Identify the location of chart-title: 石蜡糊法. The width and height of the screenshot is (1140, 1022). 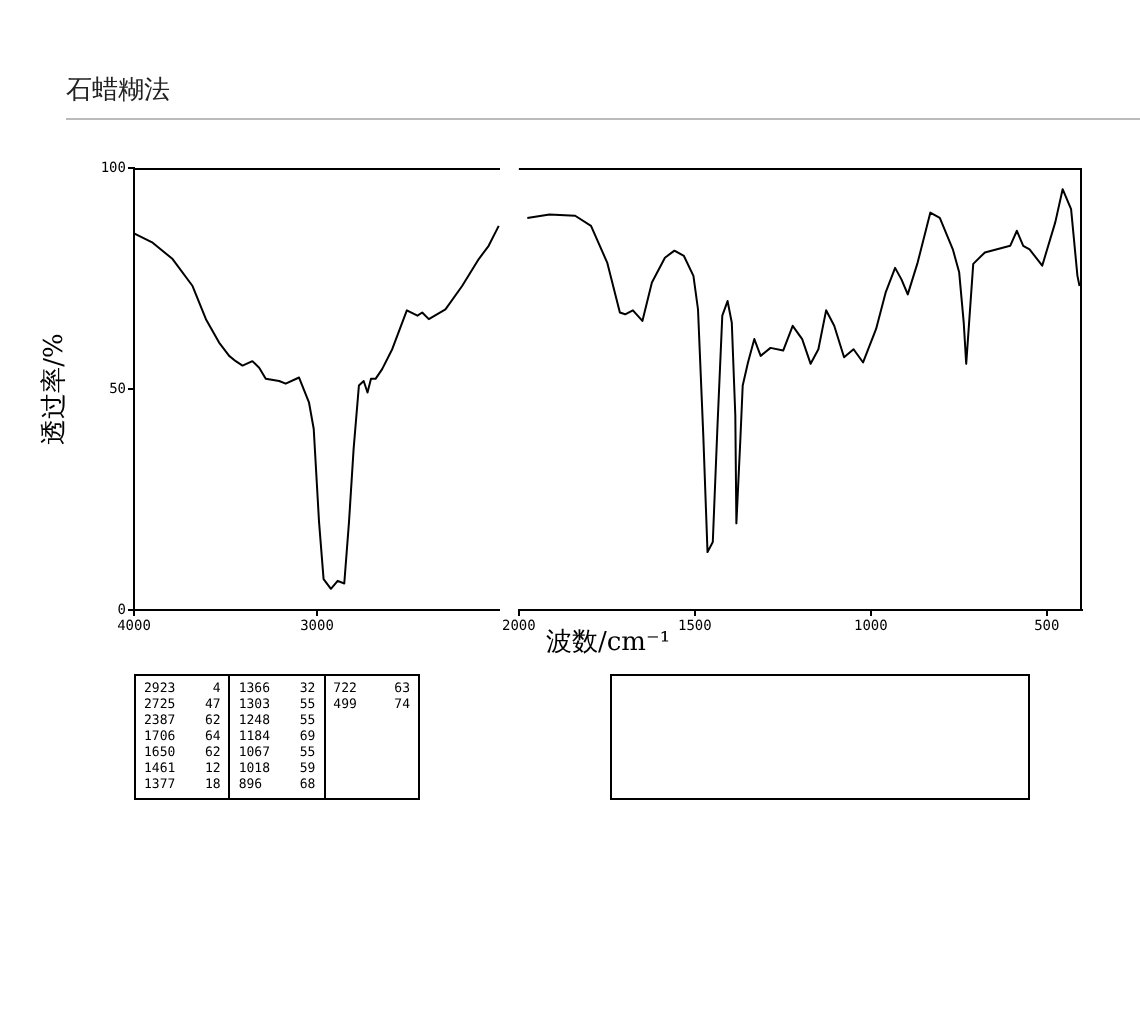
(118, 91).